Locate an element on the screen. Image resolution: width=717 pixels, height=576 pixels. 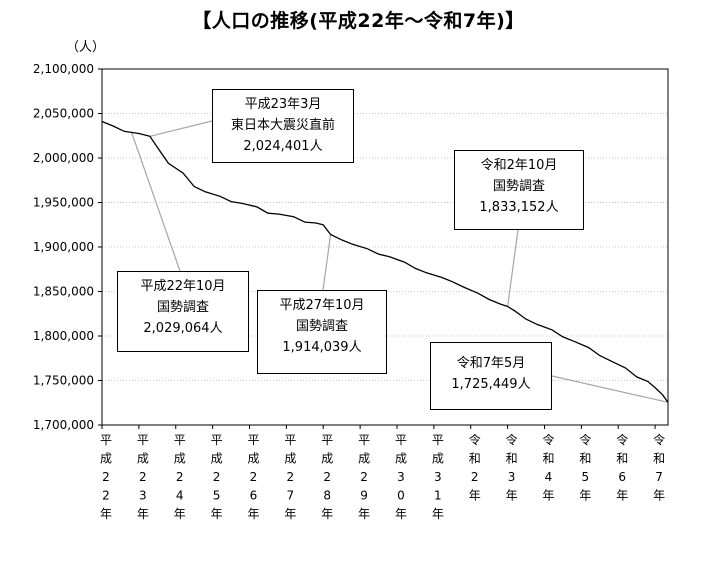
chart-title: 【人口の推移(平成22年～令和7年)】 is located at coordinates (358, 21).